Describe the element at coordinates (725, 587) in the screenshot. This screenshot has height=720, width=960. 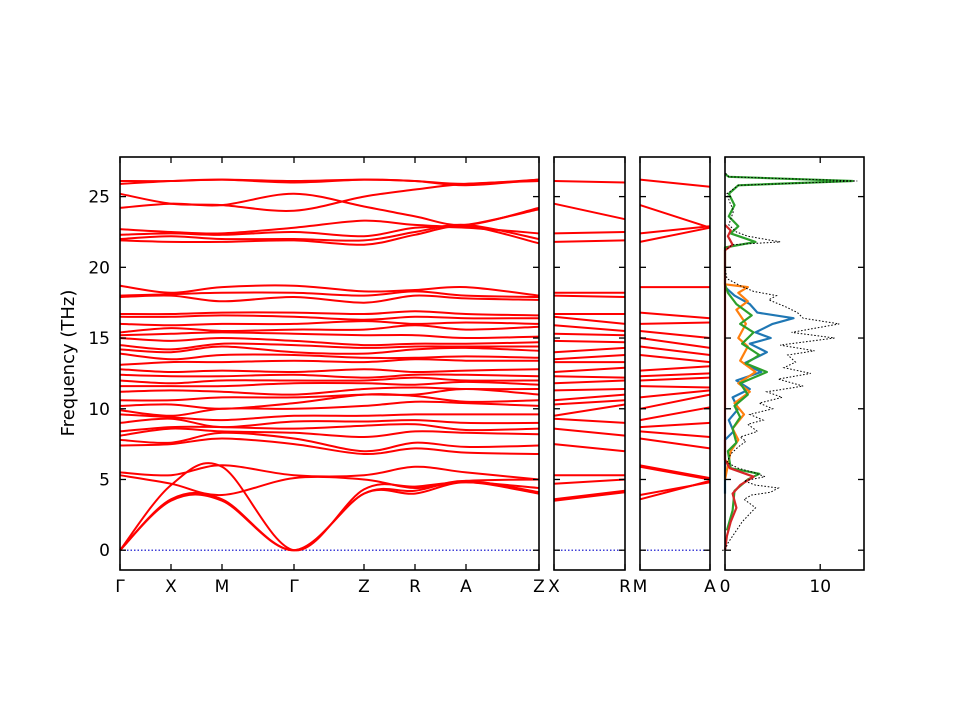
I see `dos-x-tick-label: 0` at that location.